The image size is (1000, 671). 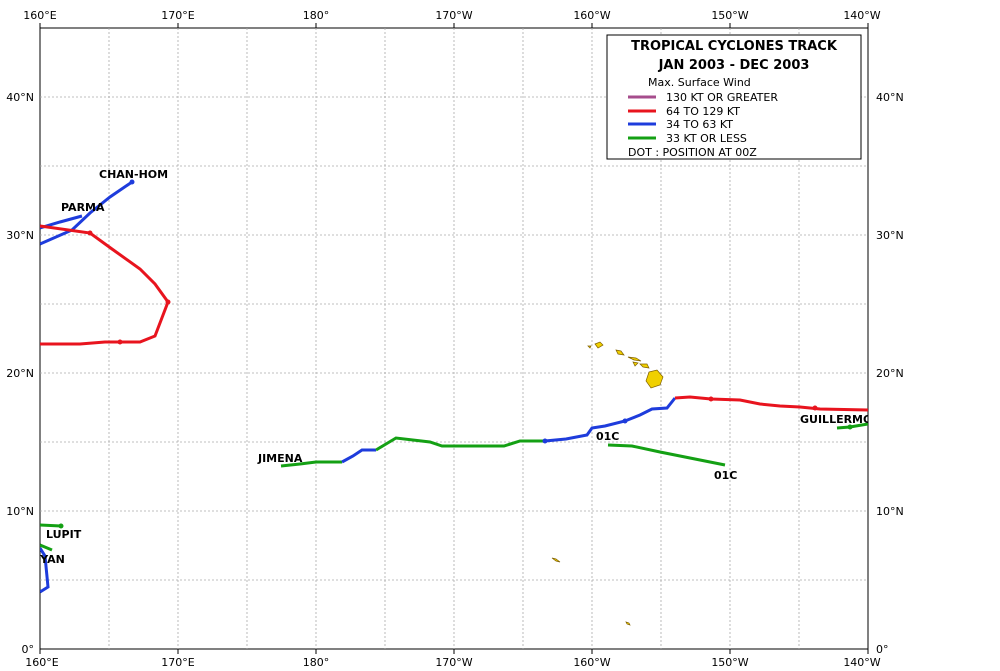 What do you see at coordinates (83, 207) in the screenshot?
I see `storm-label-parma: PARMA` at bounding box center [83, 207].